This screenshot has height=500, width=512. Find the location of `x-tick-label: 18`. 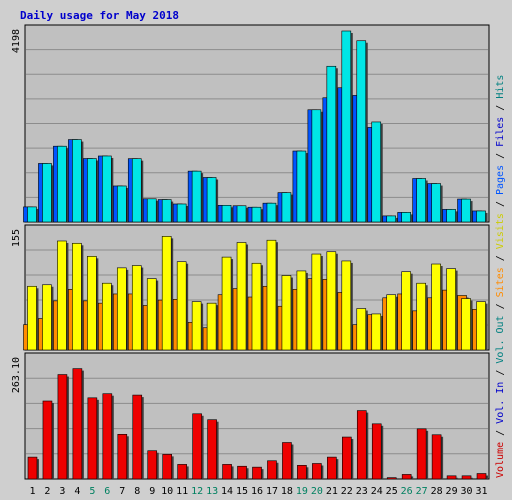

x-tick-label: 18 is located at coordinates (287, 491).